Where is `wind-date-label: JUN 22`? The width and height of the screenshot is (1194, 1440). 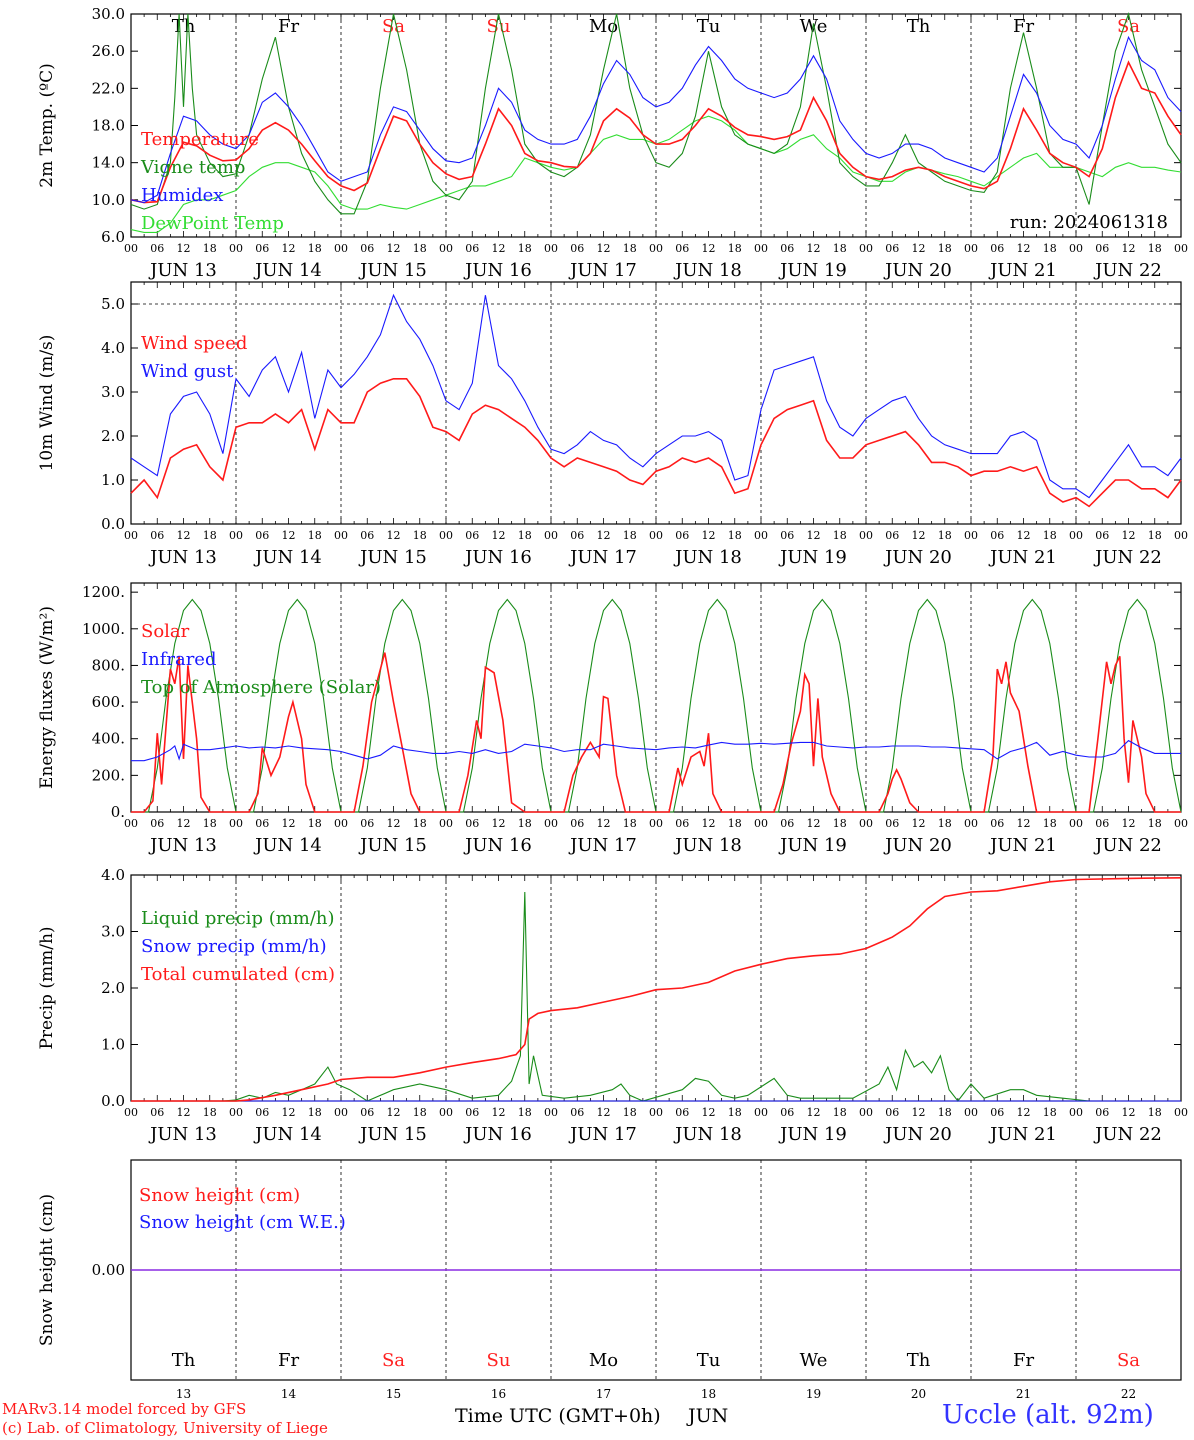 wind-date-label: JUN 22 is located at coordinates (1127, 557).